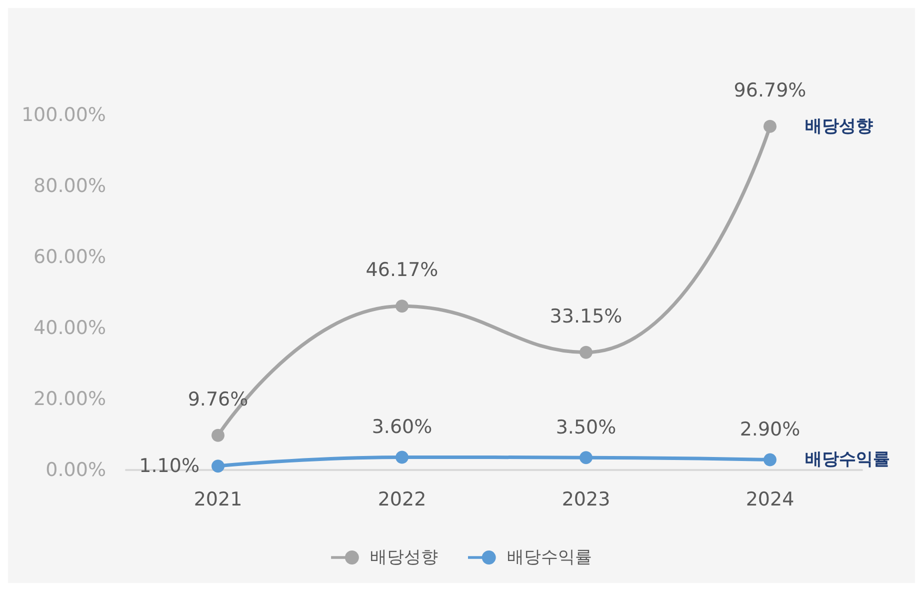 The width and height of the screenshot is (923, 591). I want to click on data-label: 9.76%, so click(218, 399).